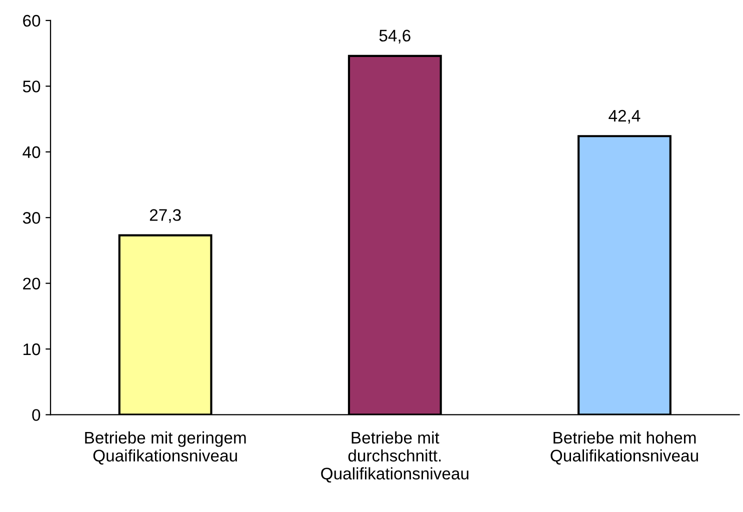 This screenshot has width=743, height=512. Describe the element at coordinates (31, 218) in the screenshot. I see `y-tick-label: 30` at that location.